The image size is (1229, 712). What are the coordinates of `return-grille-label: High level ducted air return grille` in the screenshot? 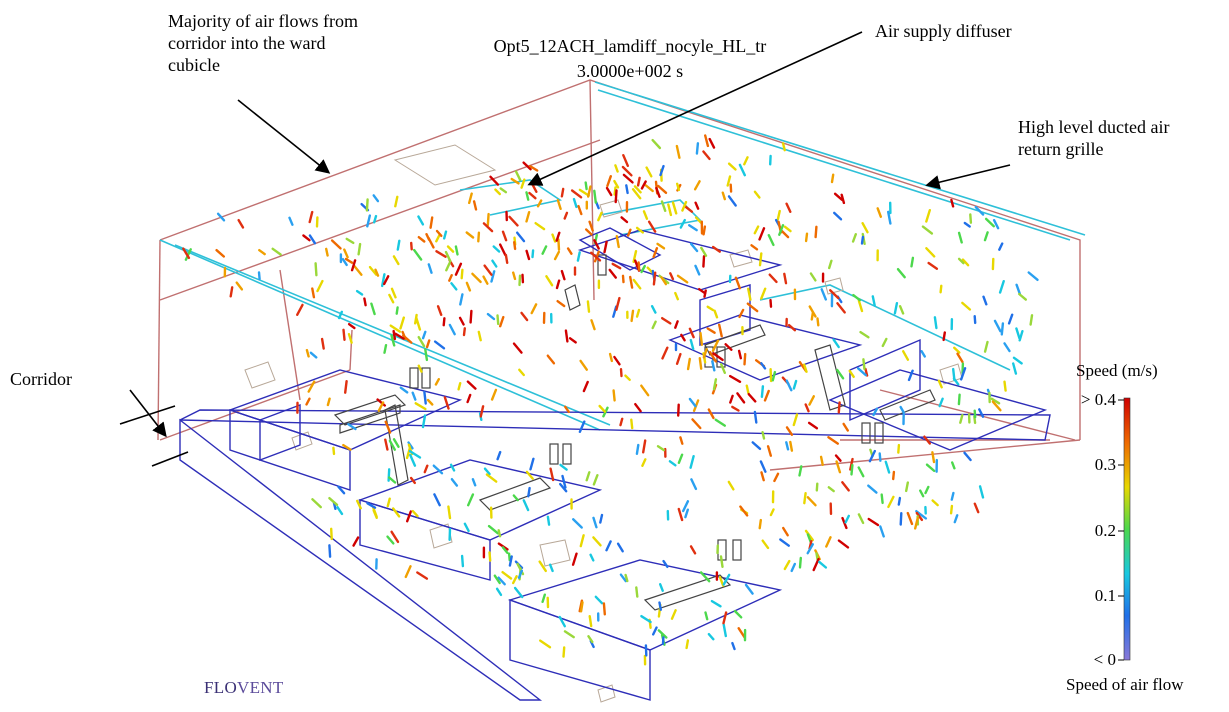 It's located at (1094, 138).